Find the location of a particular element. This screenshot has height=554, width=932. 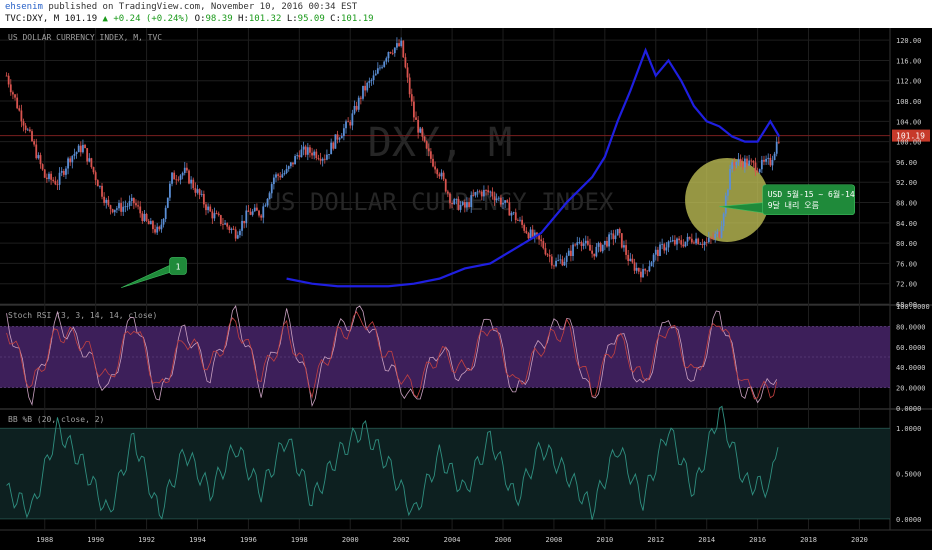

symbol-label: TVC:DXY, M is located at coordinates (32, 19).